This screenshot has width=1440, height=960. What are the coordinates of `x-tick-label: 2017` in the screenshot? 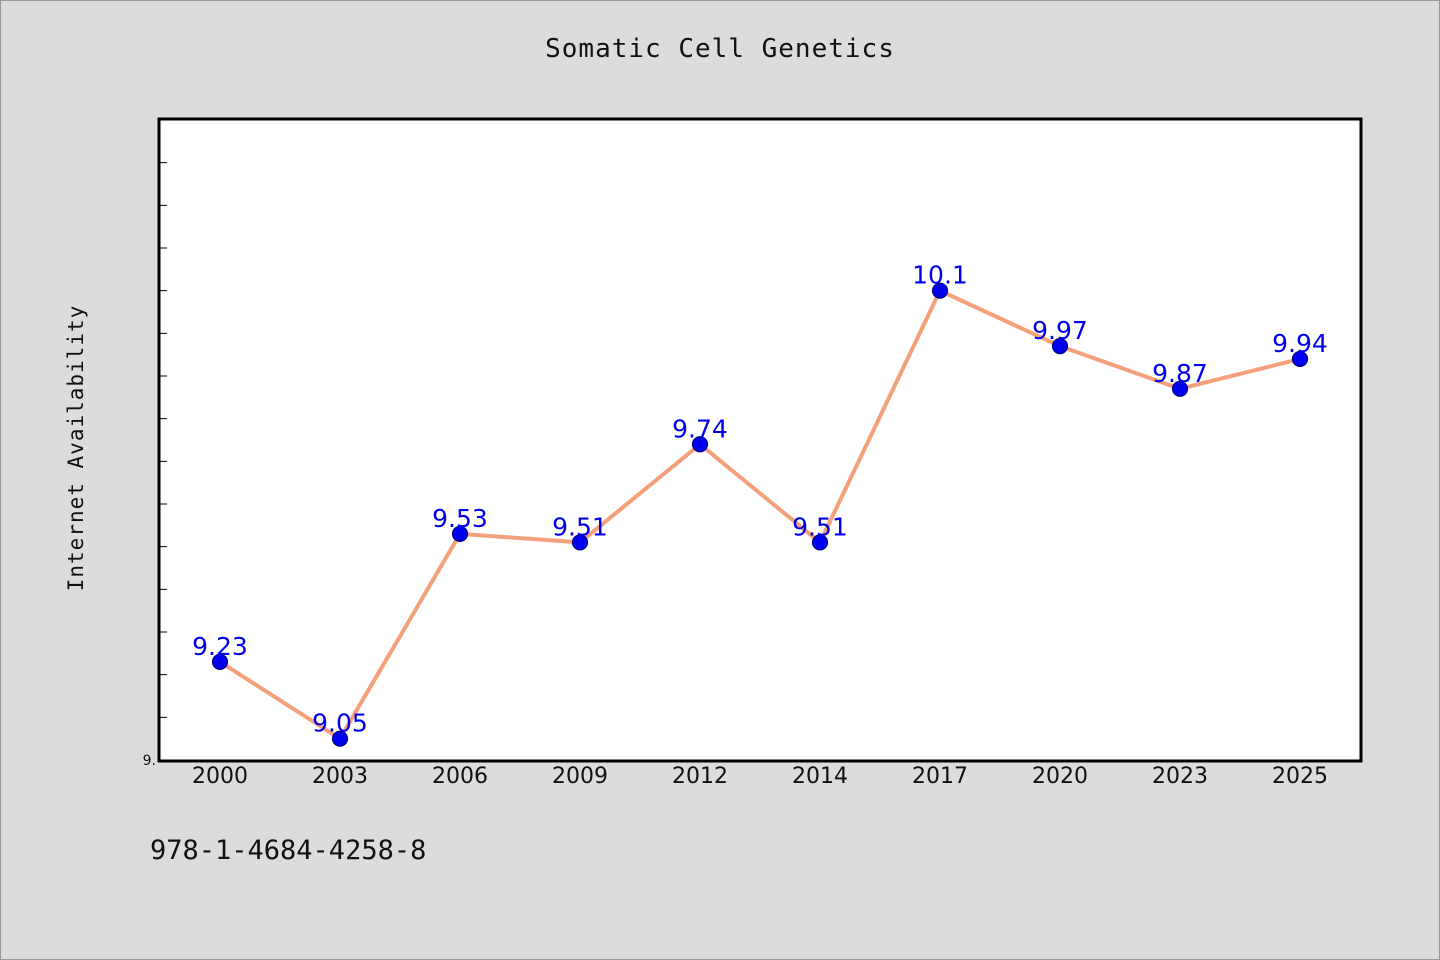 It's located at (940, 776).